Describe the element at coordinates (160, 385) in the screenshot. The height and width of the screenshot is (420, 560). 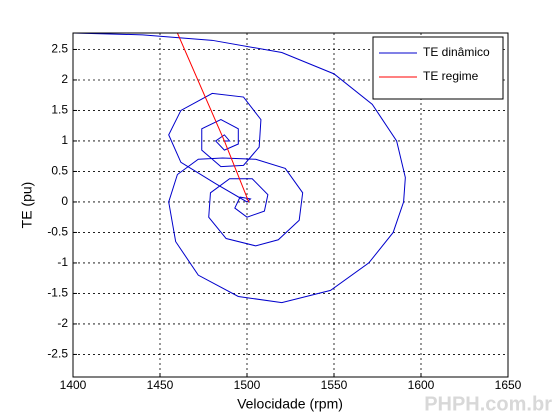
I see `x-tick-label: 1450` at that location.